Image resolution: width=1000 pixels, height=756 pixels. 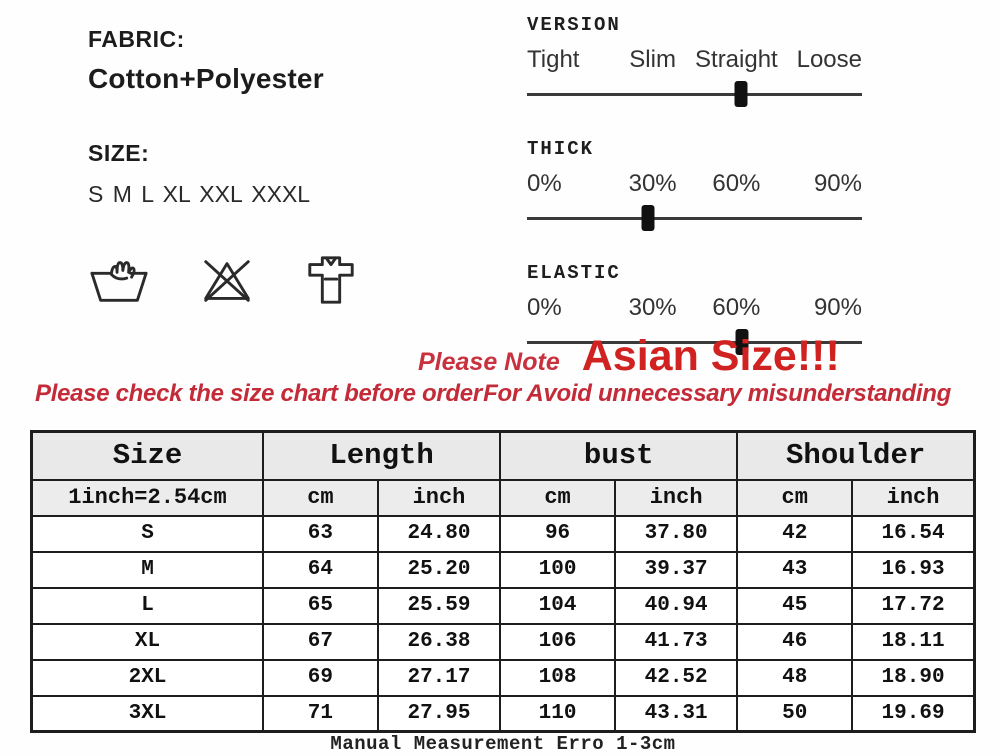 I want to click on value-cell: 96, so click(x=557, y=533).